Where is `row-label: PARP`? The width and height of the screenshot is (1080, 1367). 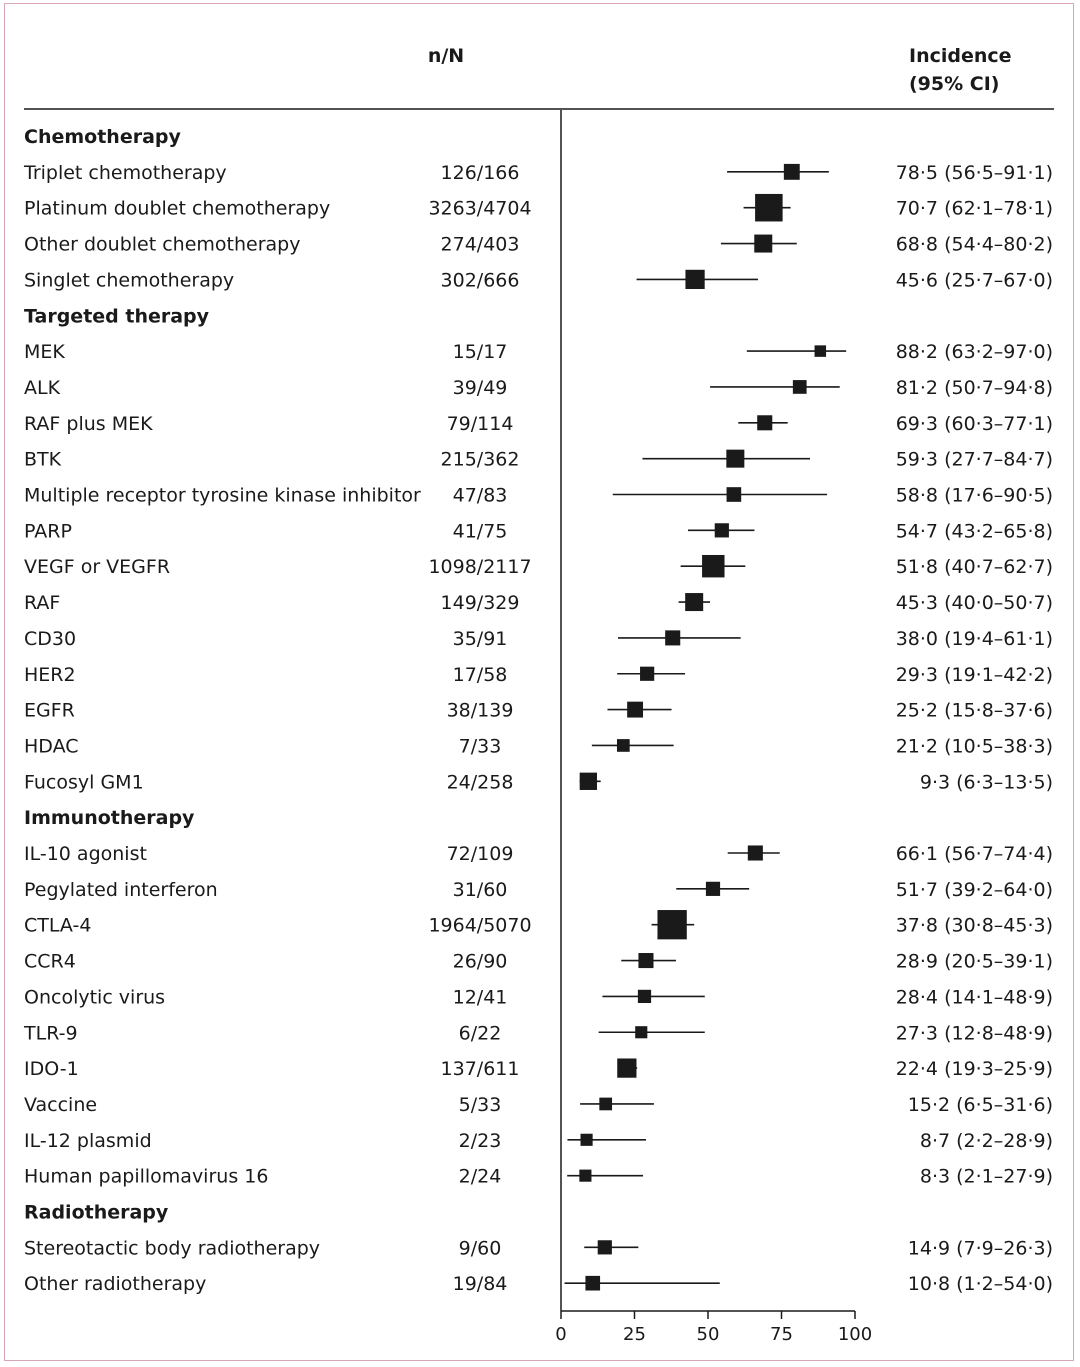
row-label: PARP is located at coordinates (48, 531).